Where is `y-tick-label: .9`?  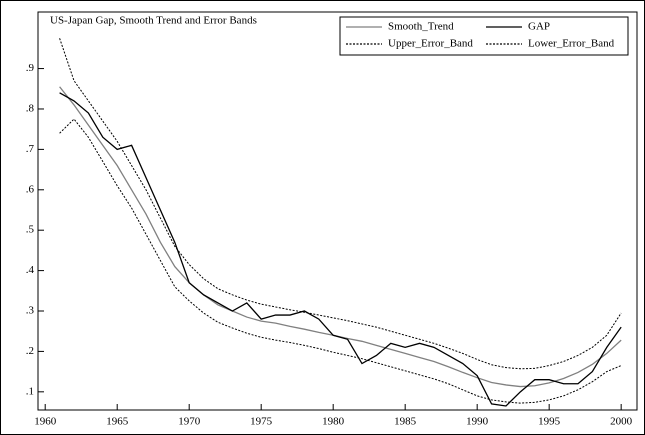
y-tick-label: .9 is located at coordinates (30, 68).